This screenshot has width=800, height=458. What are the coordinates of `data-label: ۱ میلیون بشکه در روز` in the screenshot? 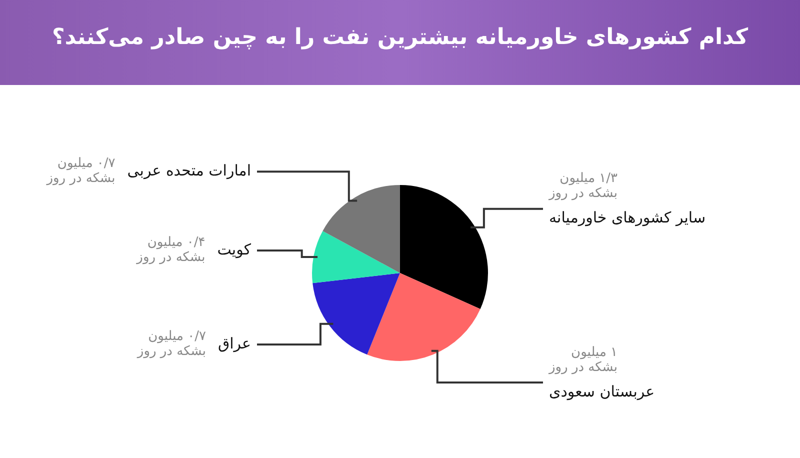 It's located at (583, 359).